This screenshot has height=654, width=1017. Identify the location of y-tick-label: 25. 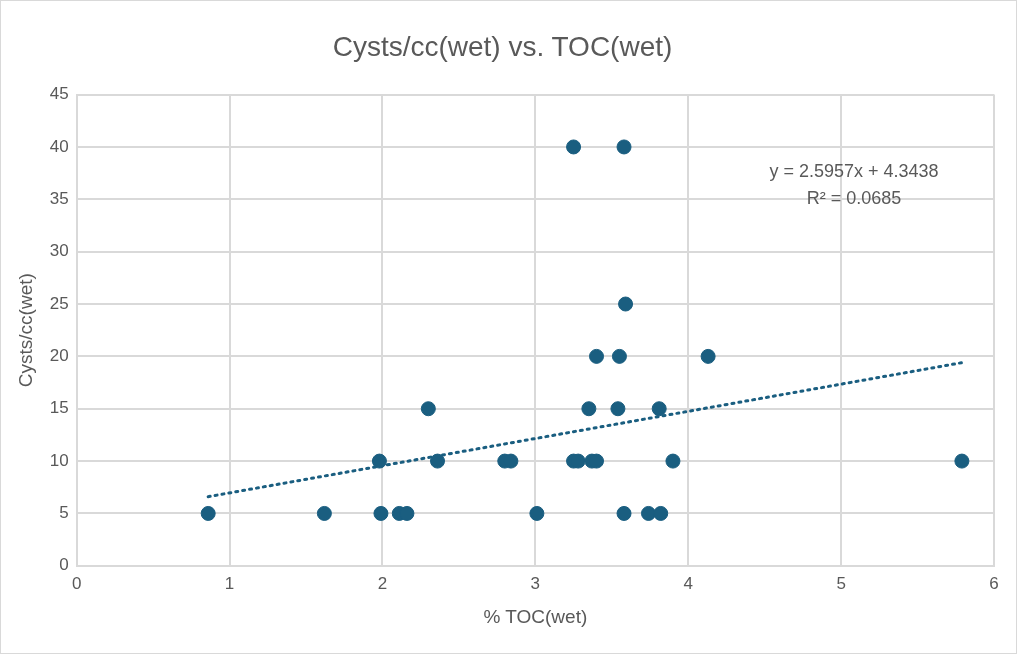
(59, 303).